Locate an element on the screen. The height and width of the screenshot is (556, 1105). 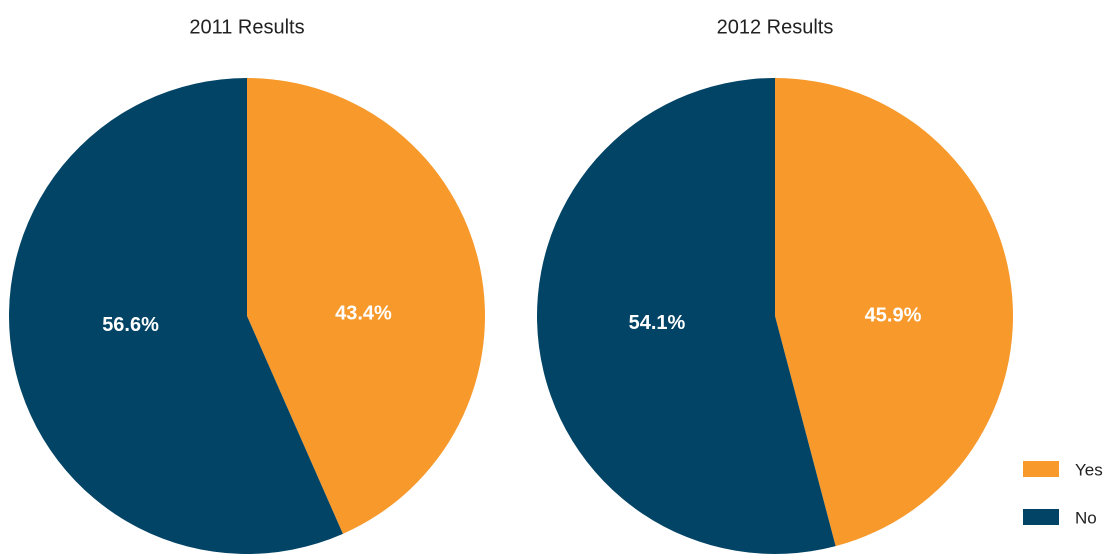
chart-title: 2011 Results is located at coordinates (246, 27).